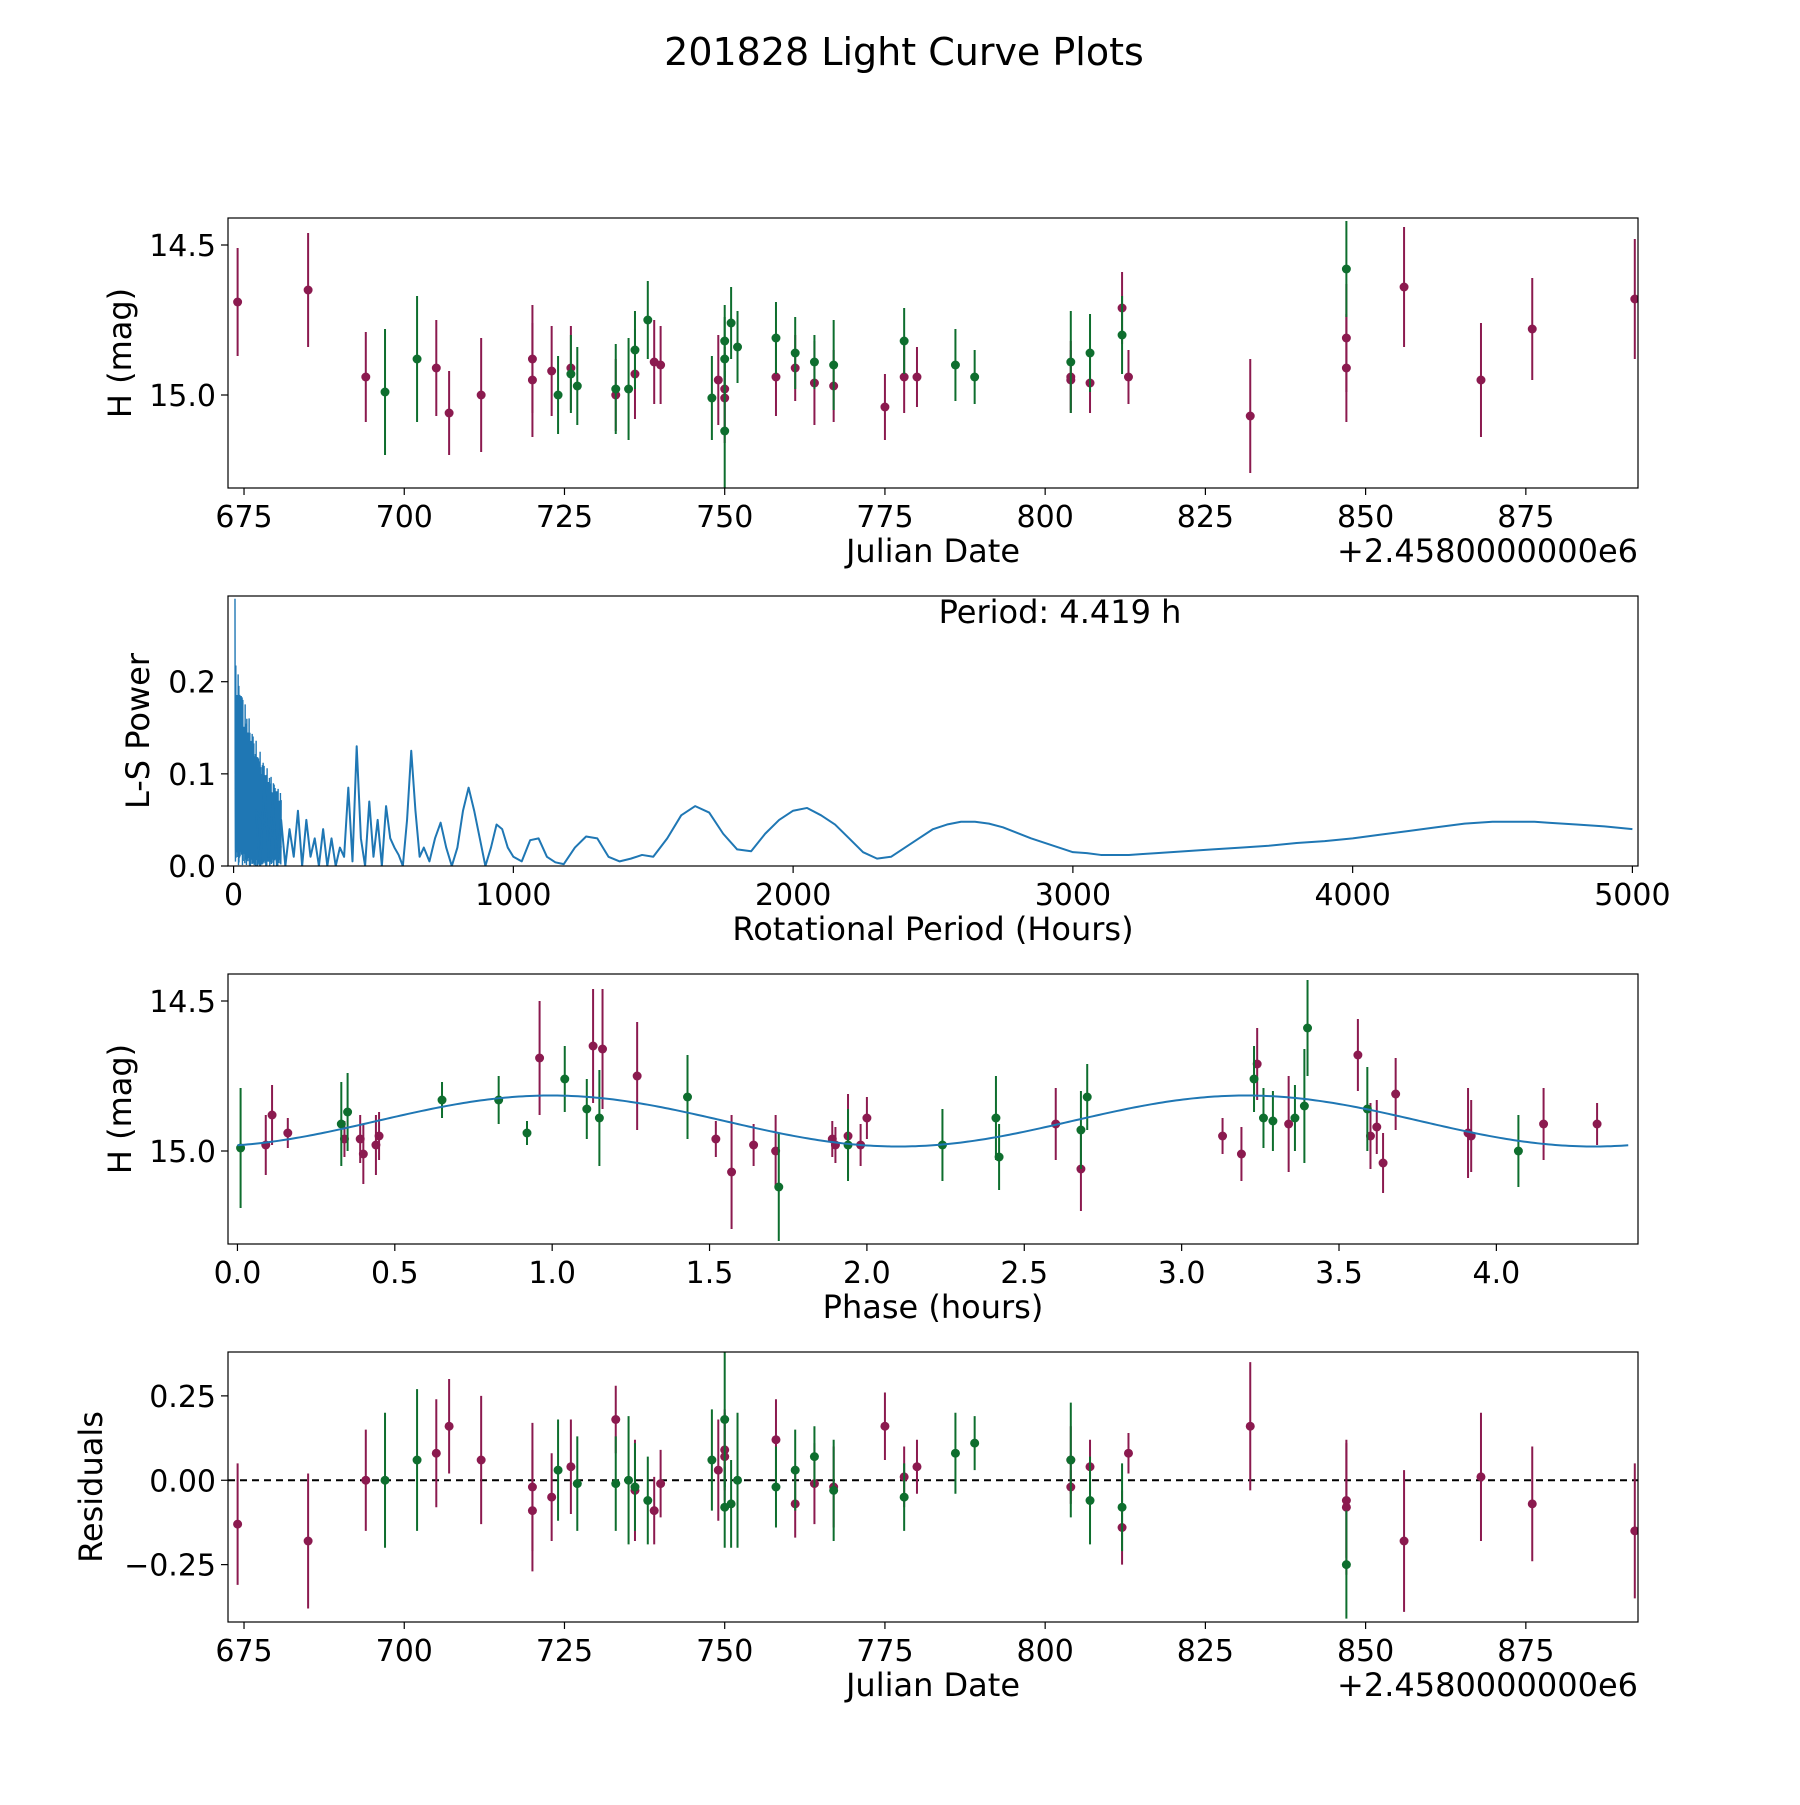  I want to click on phased-xtick-label: 3.0, so click(1182, 1273).